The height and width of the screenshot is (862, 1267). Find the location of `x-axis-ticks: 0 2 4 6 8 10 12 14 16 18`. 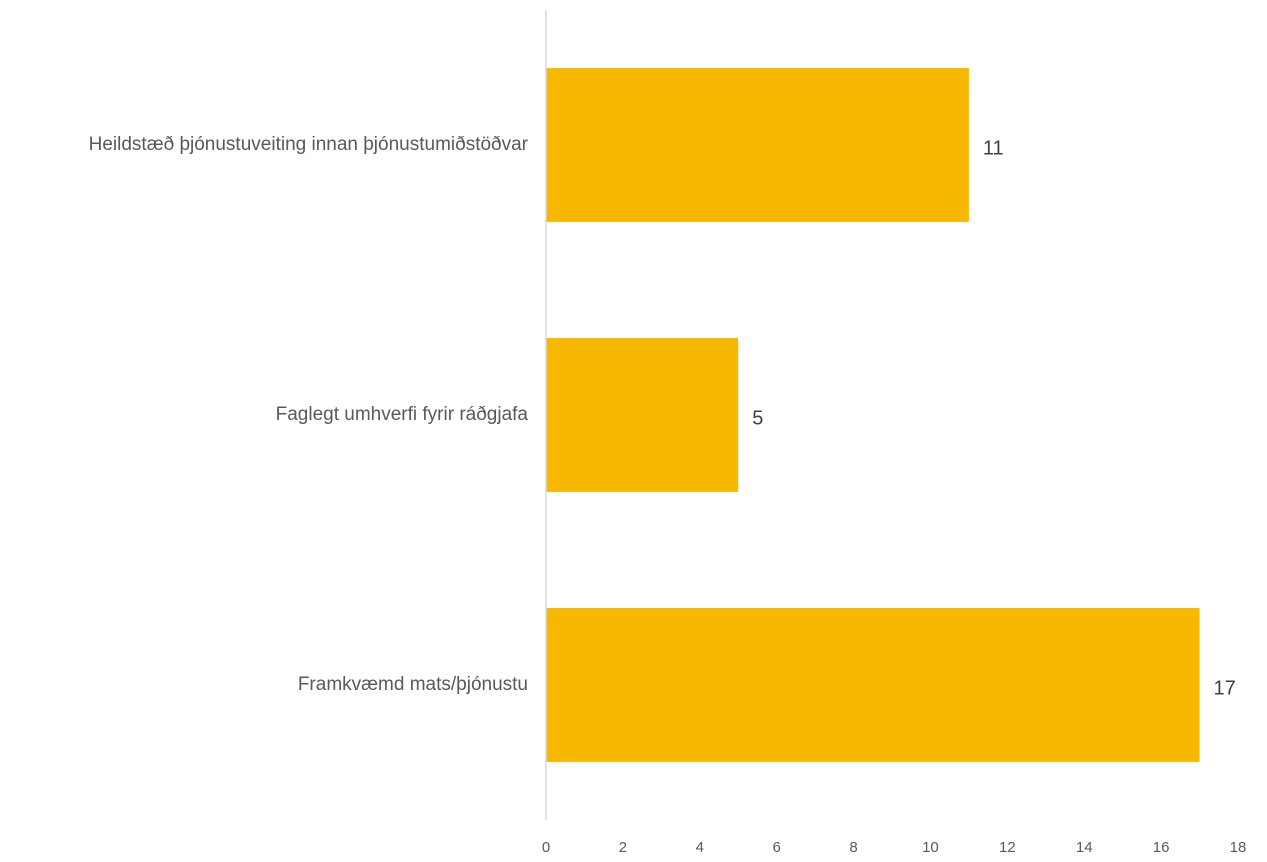

x-axis-ticks: 0 2 4 6 8 10 12 14 16 18 is located at coordinates (894, 847).